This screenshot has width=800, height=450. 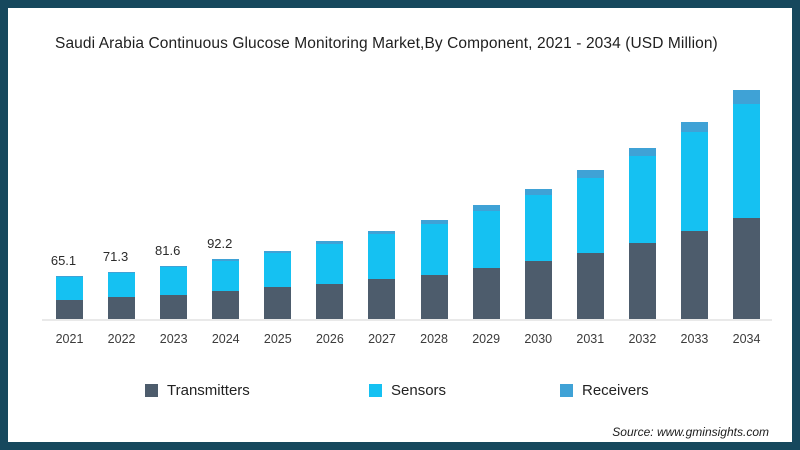 What do you see at coordinates (642, 199) in the screenshot?
I see `segment-sensors-2032` at bounding box center [642, 199].